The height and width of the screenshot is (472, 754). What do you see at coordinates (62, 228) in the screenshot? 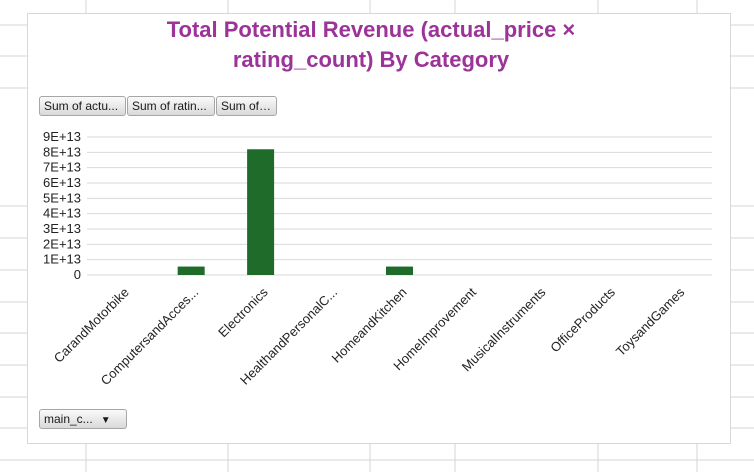
I see `y-tick-label: 3E+13` at bounding box center [62, 228].